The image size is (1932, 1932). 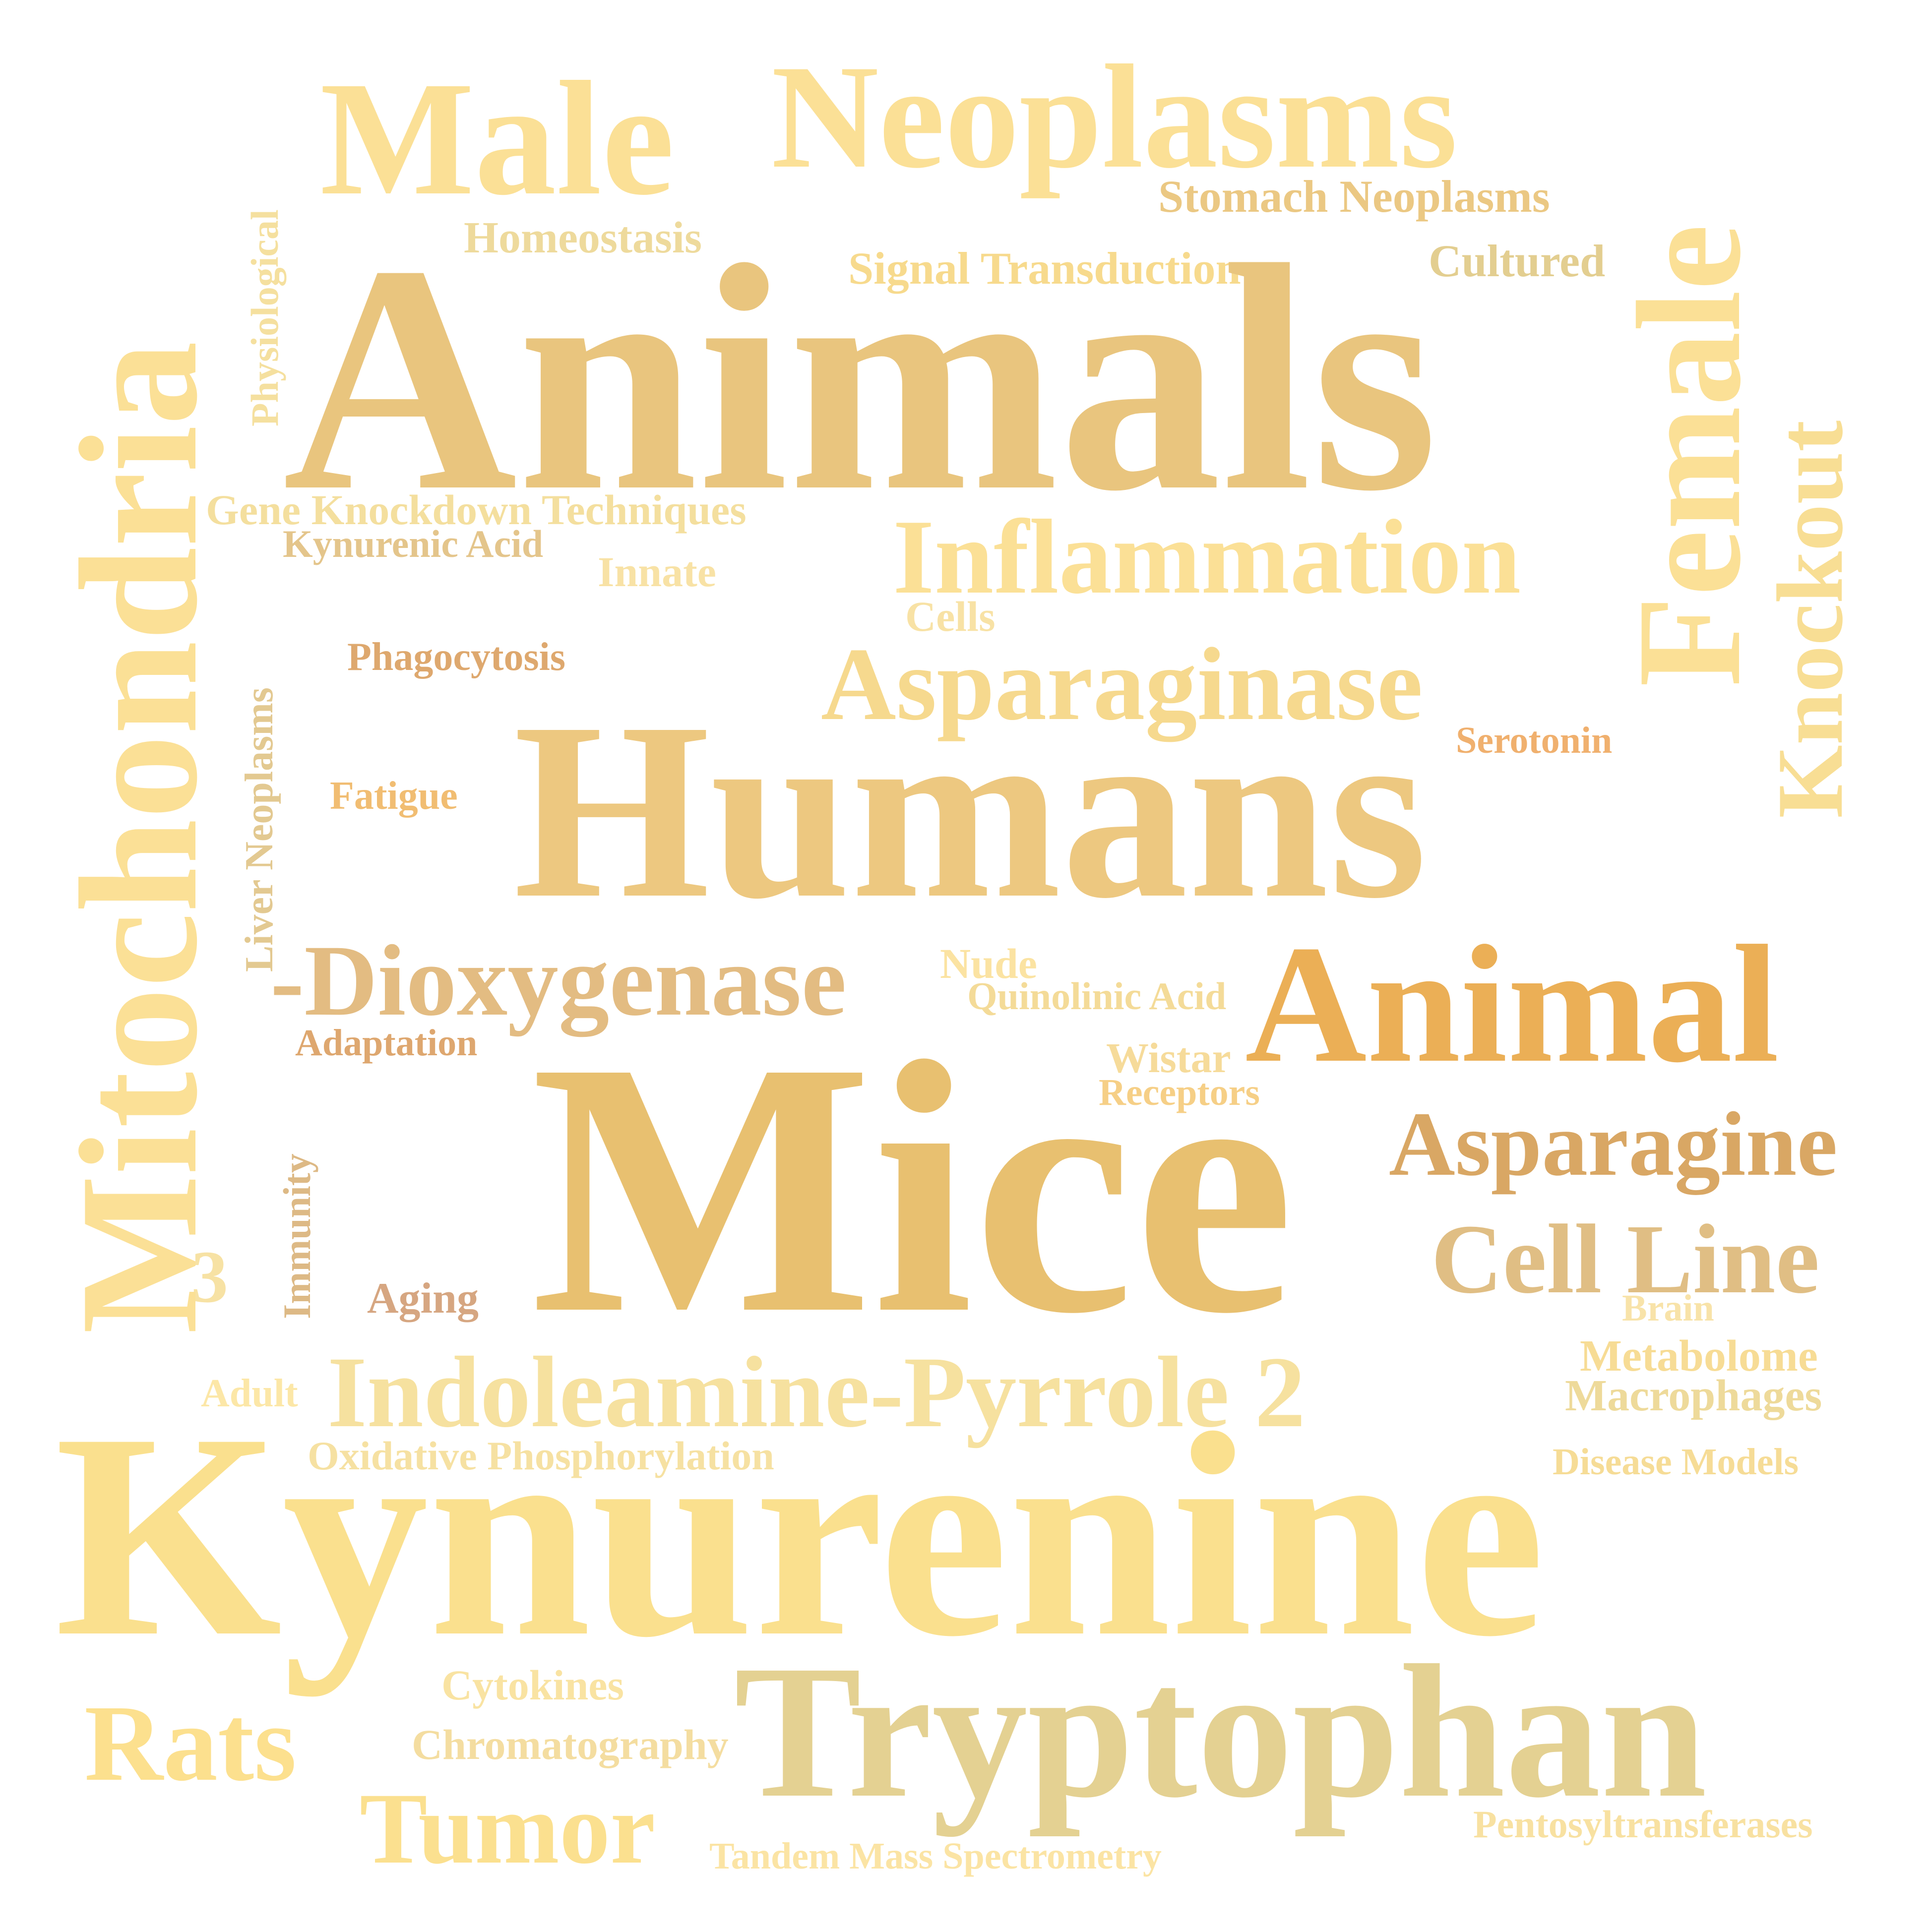 I want to click on word-aging: Aging, so click(x=423, y=1298).